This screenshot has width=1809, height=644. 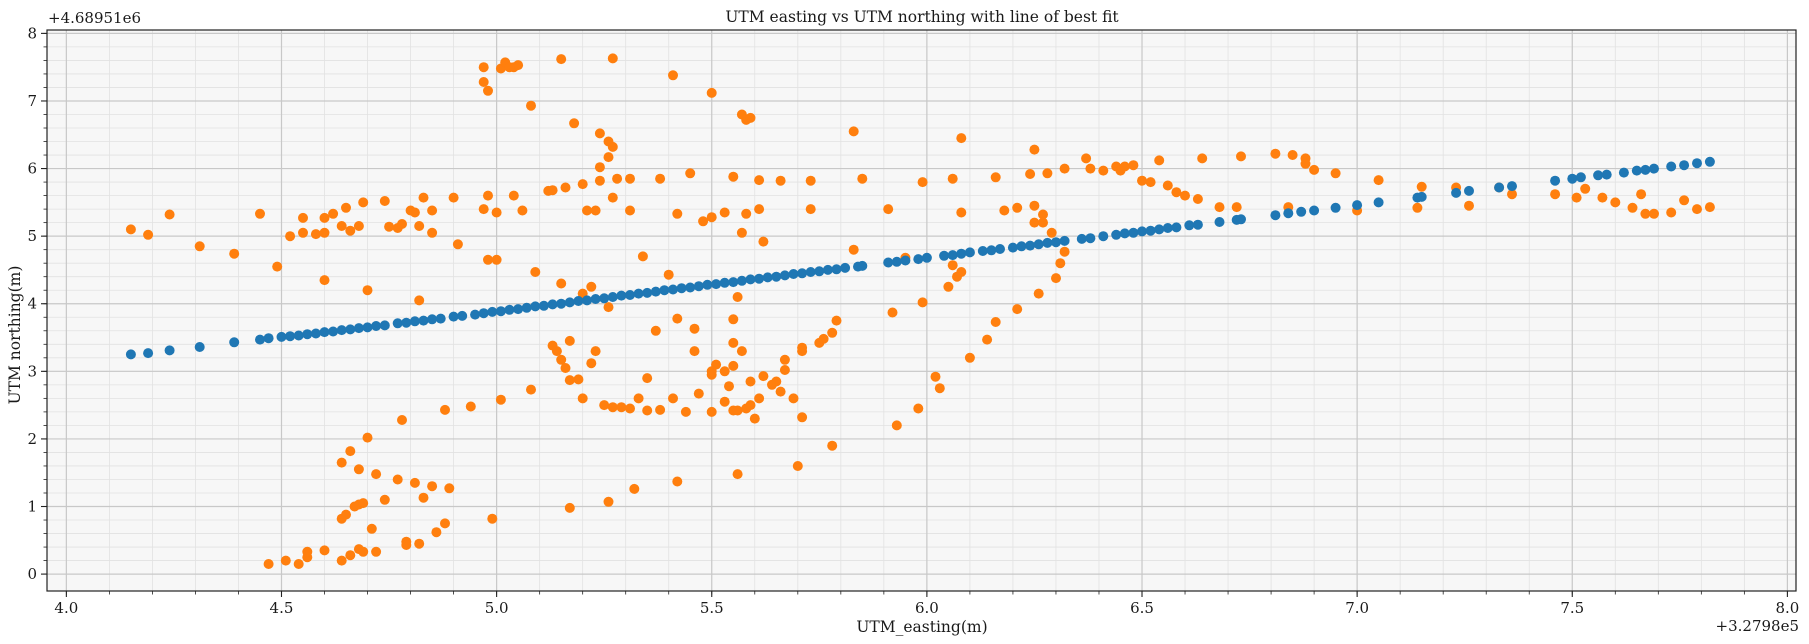 What do you see at coordinates (497, 608) in the screenshot?
I see `x-tick-label: 5.0` at bounding box center [497, 608].